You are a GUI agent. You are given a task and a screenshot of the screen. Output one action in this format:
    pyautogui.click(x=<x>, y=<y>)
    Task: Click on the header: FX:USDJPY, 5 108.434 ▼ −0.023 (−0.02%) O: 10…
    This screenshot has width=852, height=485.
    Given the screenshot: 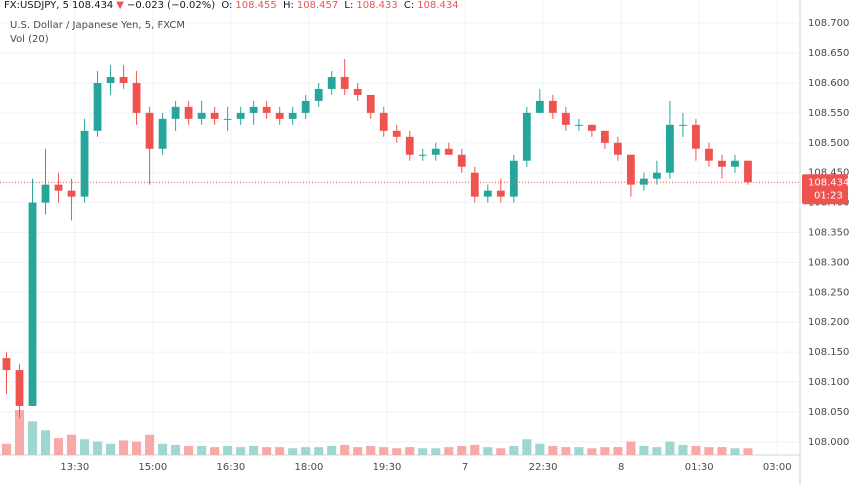 What is the action you would take?
    pyautogui.click(x=233, y=5)
    